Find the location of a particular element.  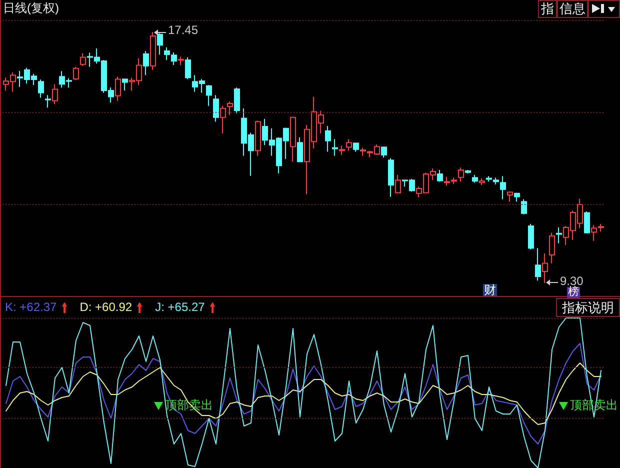

text: 信息 is located at coordinates (572, 9).